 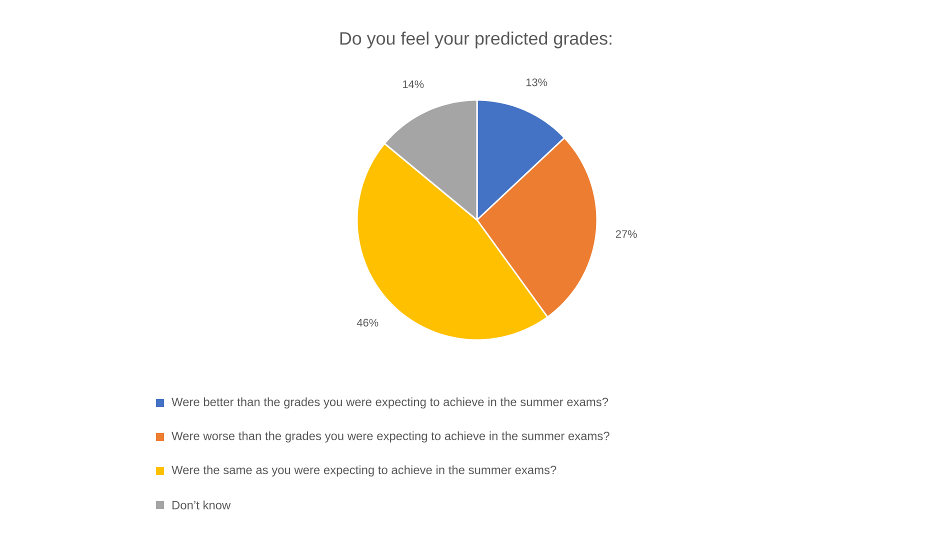 What do you see at coordinates (364, 471) in the screenshot?
I see `legend-label: Were the same as you were expecting to achieve in the summer exams?` at bounding box center [364, 471].